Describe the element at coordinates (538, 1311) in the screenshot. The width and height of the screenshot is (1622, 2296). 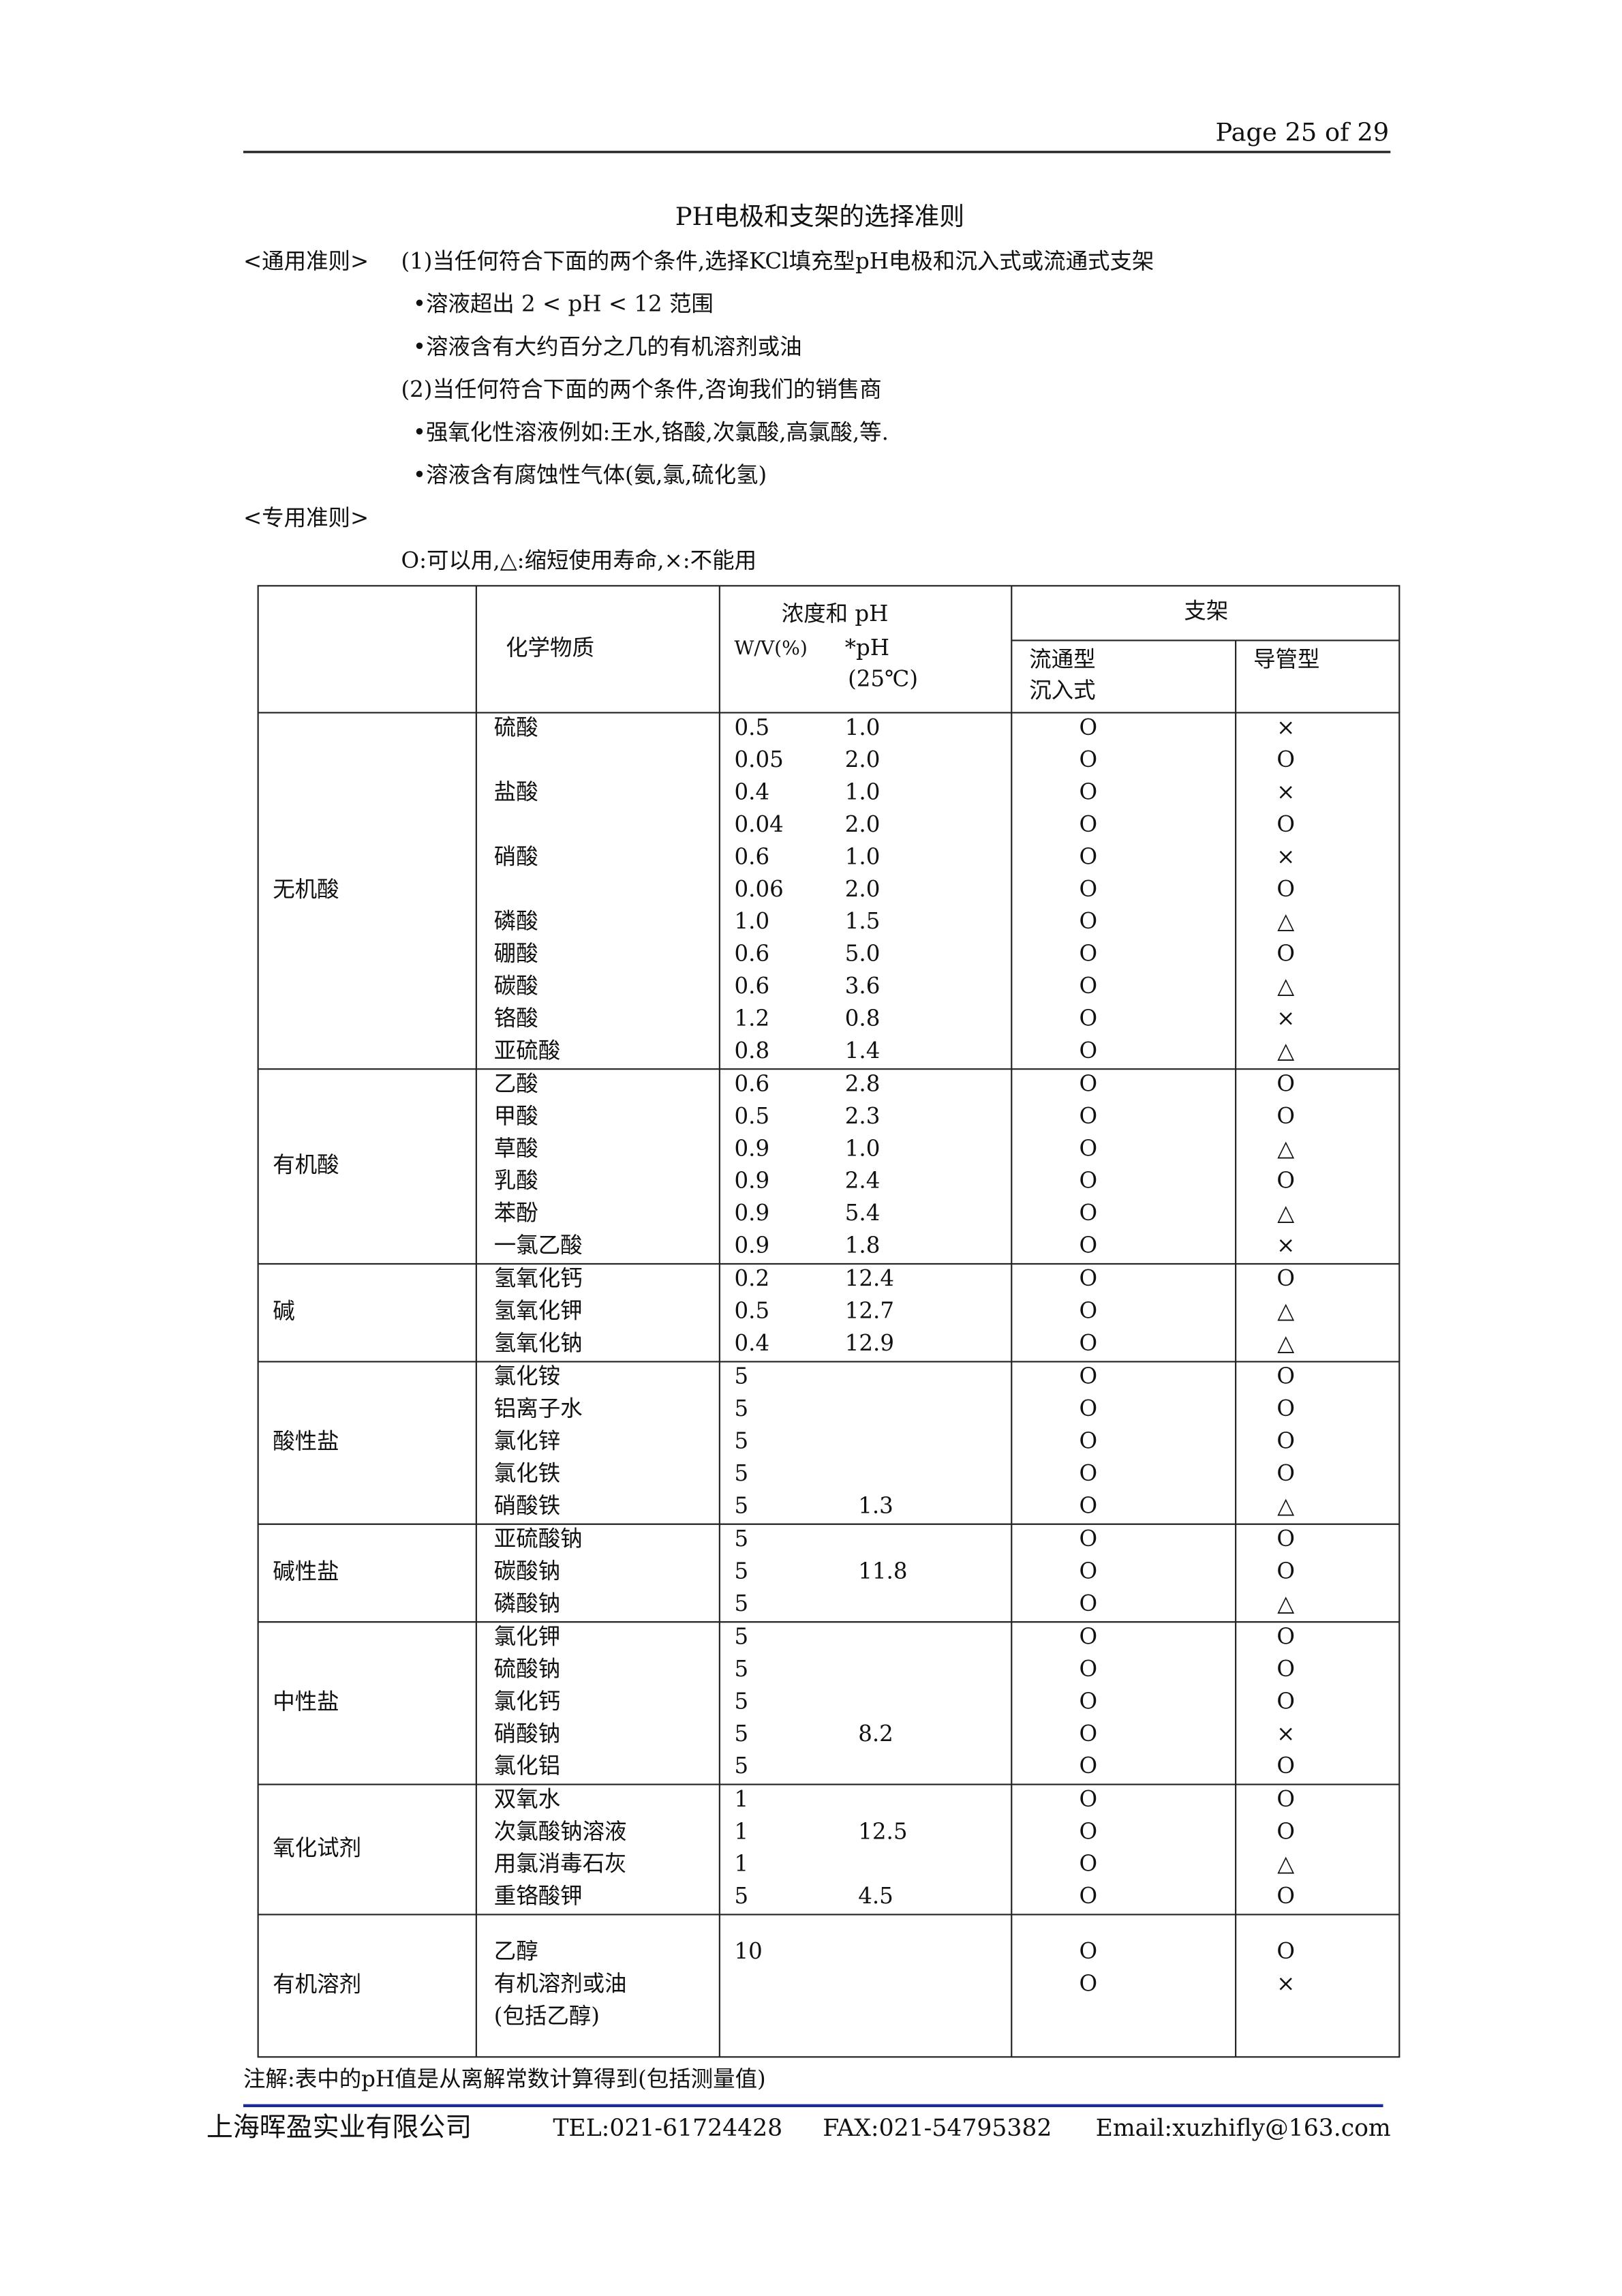
I see `chemical: 氢氧化钾` at that location.